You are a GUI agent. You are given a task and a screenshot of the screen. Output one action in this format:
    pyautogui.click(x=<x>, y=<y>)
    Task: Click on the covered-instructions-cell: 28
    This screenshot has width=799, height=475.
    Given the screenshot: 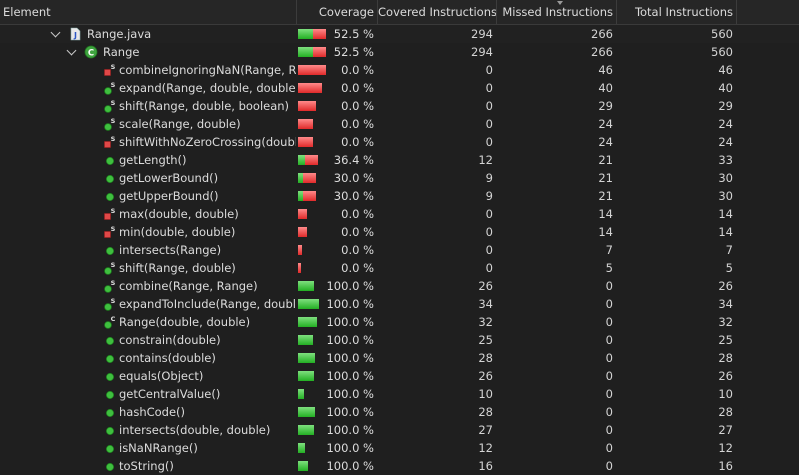 What is the action you would take?
    pyautogui.click(x=485, y=358)
    